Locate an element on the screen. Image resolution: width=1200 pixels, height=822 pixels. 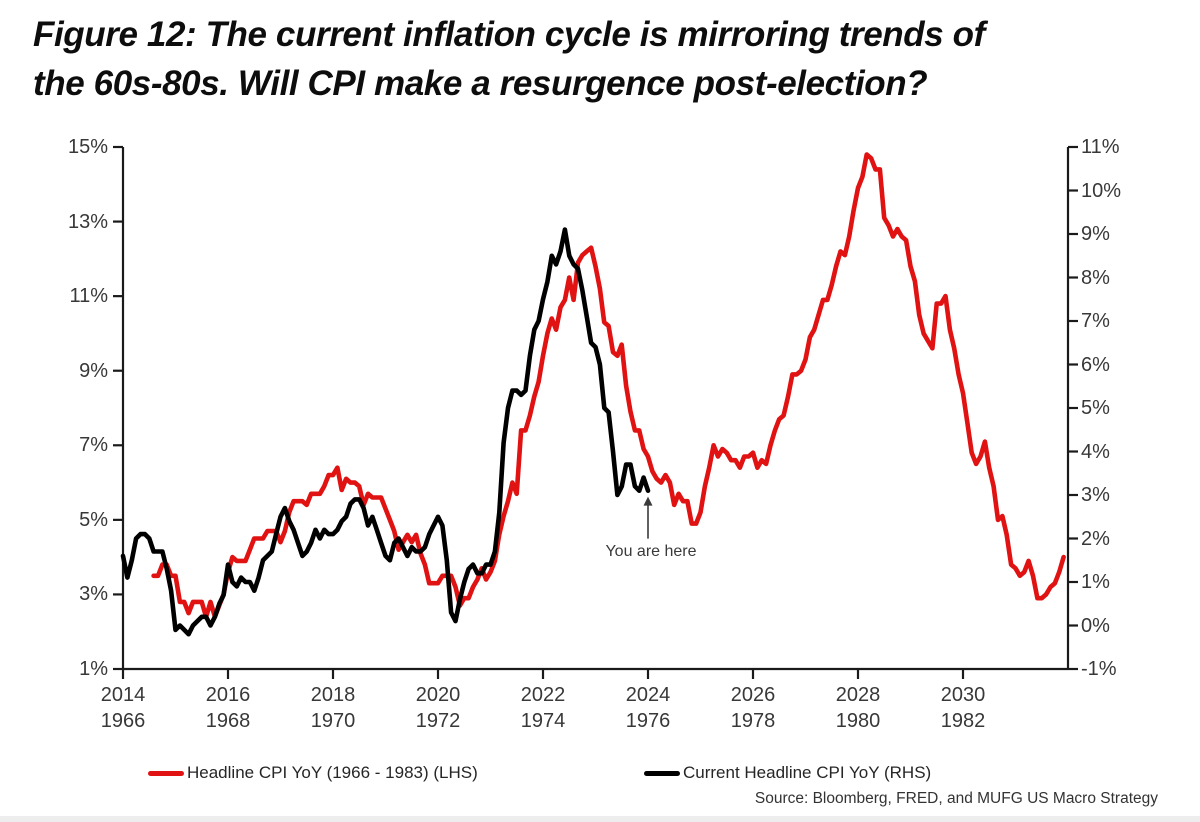
legend-item-headline-cpi-1966-1983: Headline CPI YoY (1966 - 1983) (LHS) is located at coordinates (313, 773).